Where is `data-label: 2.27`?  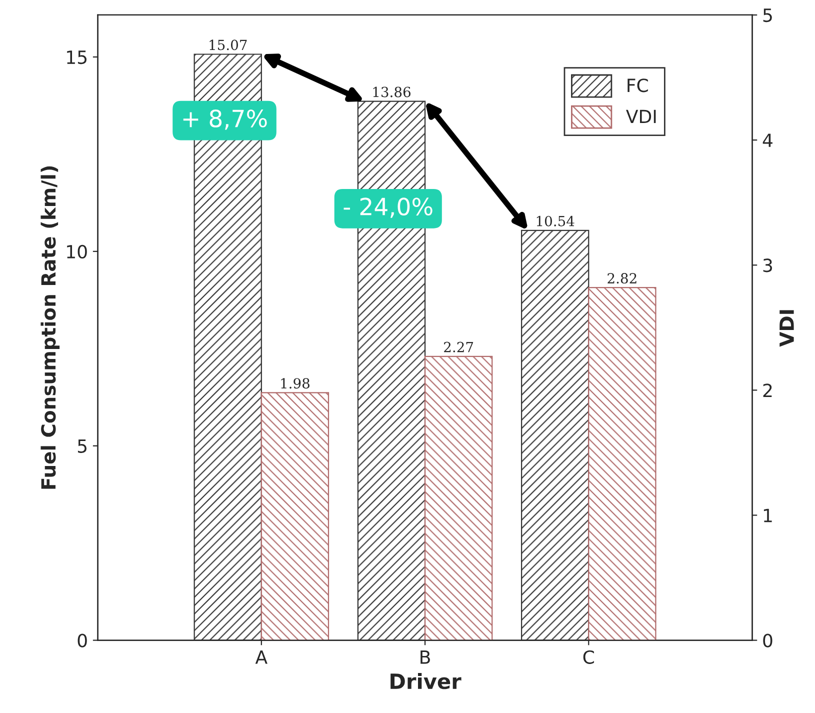
data-label: 2.27 is located at coordinates (459, 347).